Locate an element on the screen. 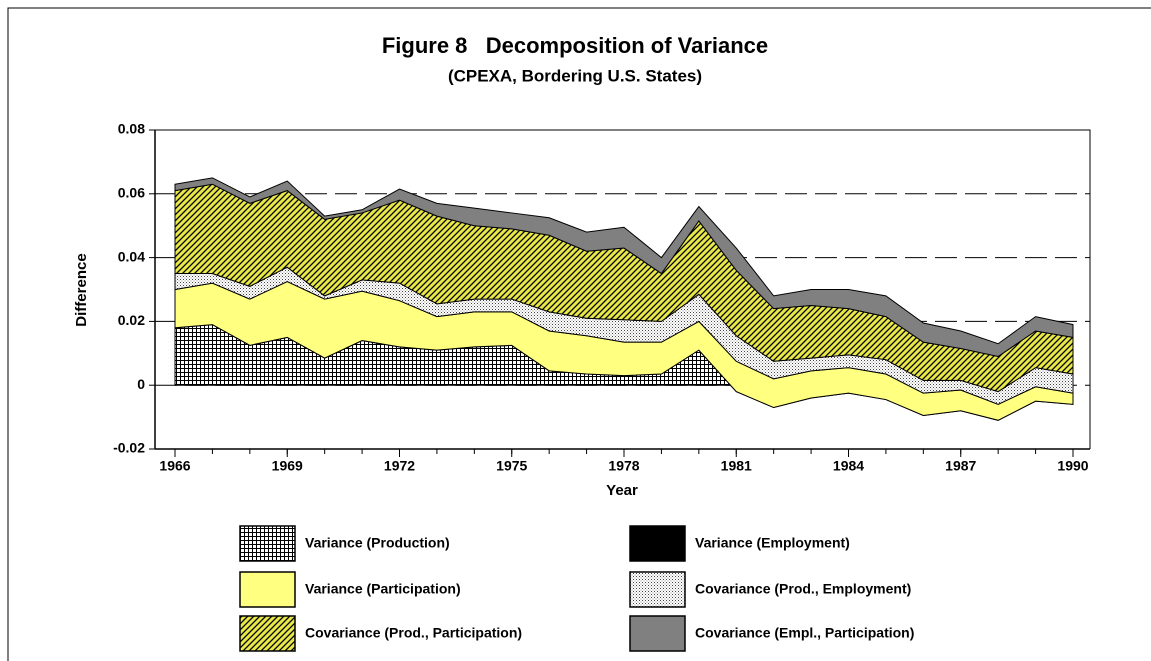 The width and height of the screenshot is (1151, 661). x-axis-label: Year is located at coordinates (622, 490).